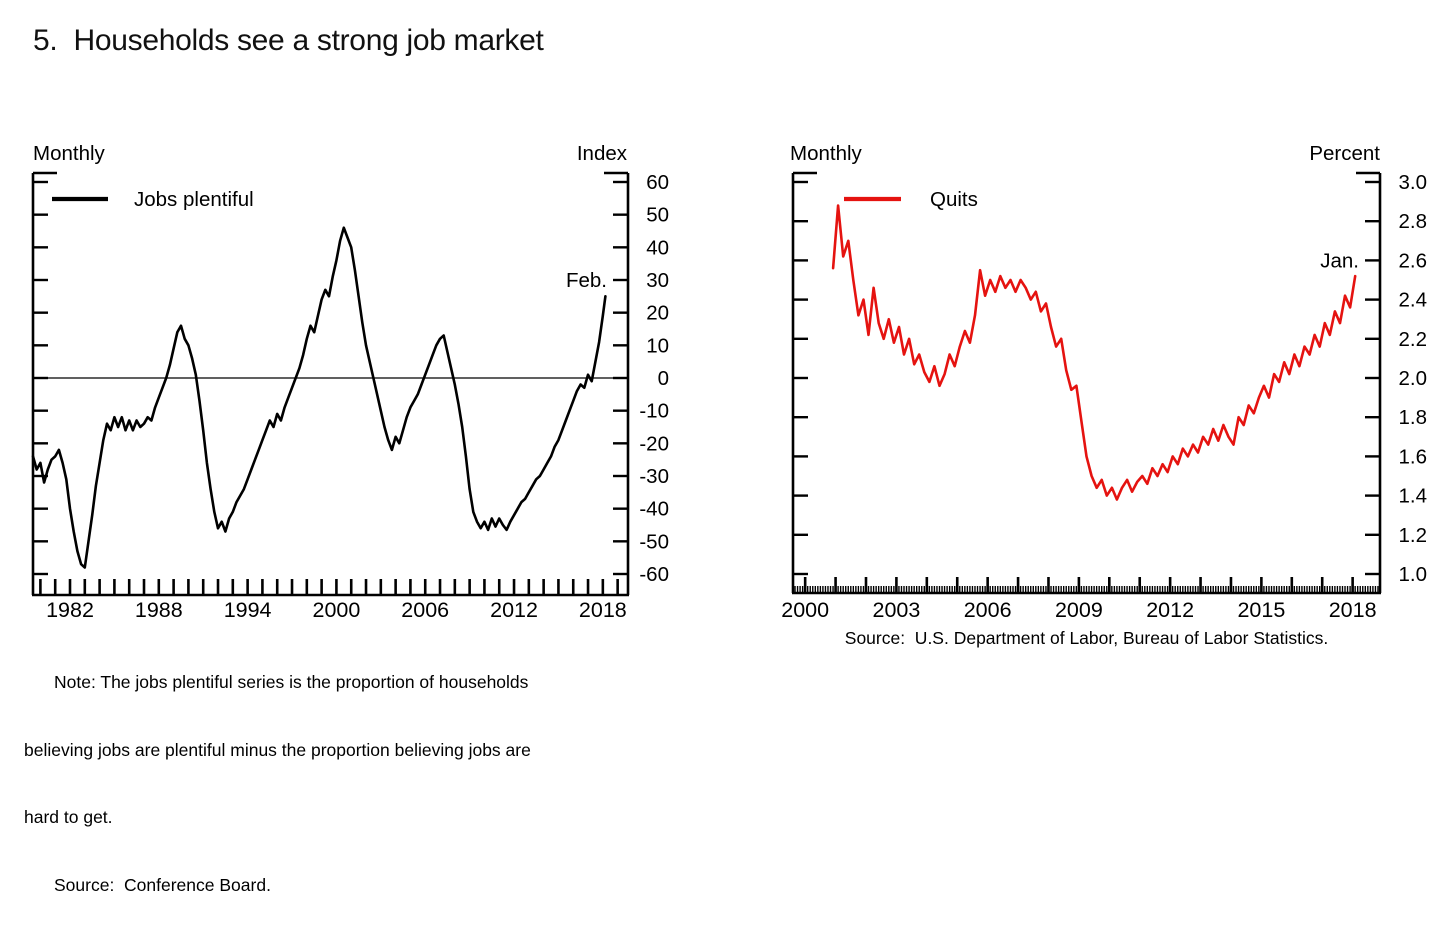  Describe the element at coordinates (1261, 610) in the screenshot. I see `x-year-label-2015: 2015` at that location.